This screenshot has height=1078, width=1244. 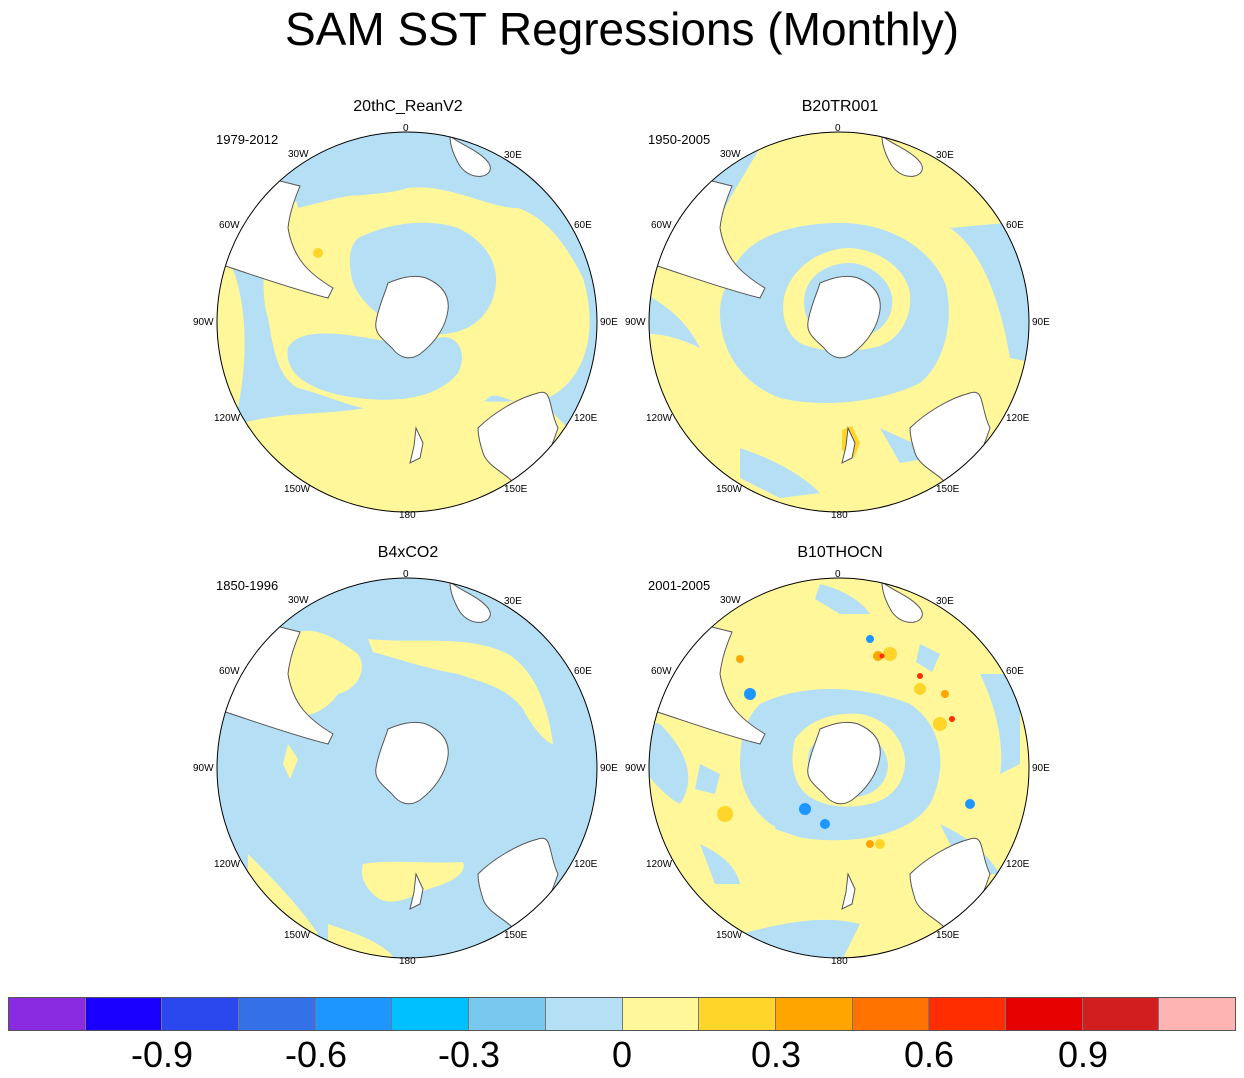 I want to click on panel-period: 2001-2005, so click(x=679, y=585).